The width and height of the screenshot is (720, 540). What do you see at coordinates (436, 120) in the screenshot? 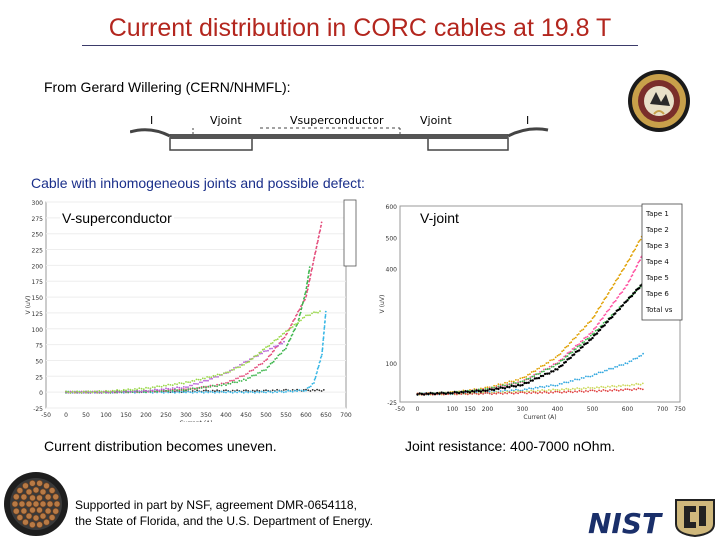
I see `schematic-label-vjoint-right: Vjoint` at bounding box center [436, 120].